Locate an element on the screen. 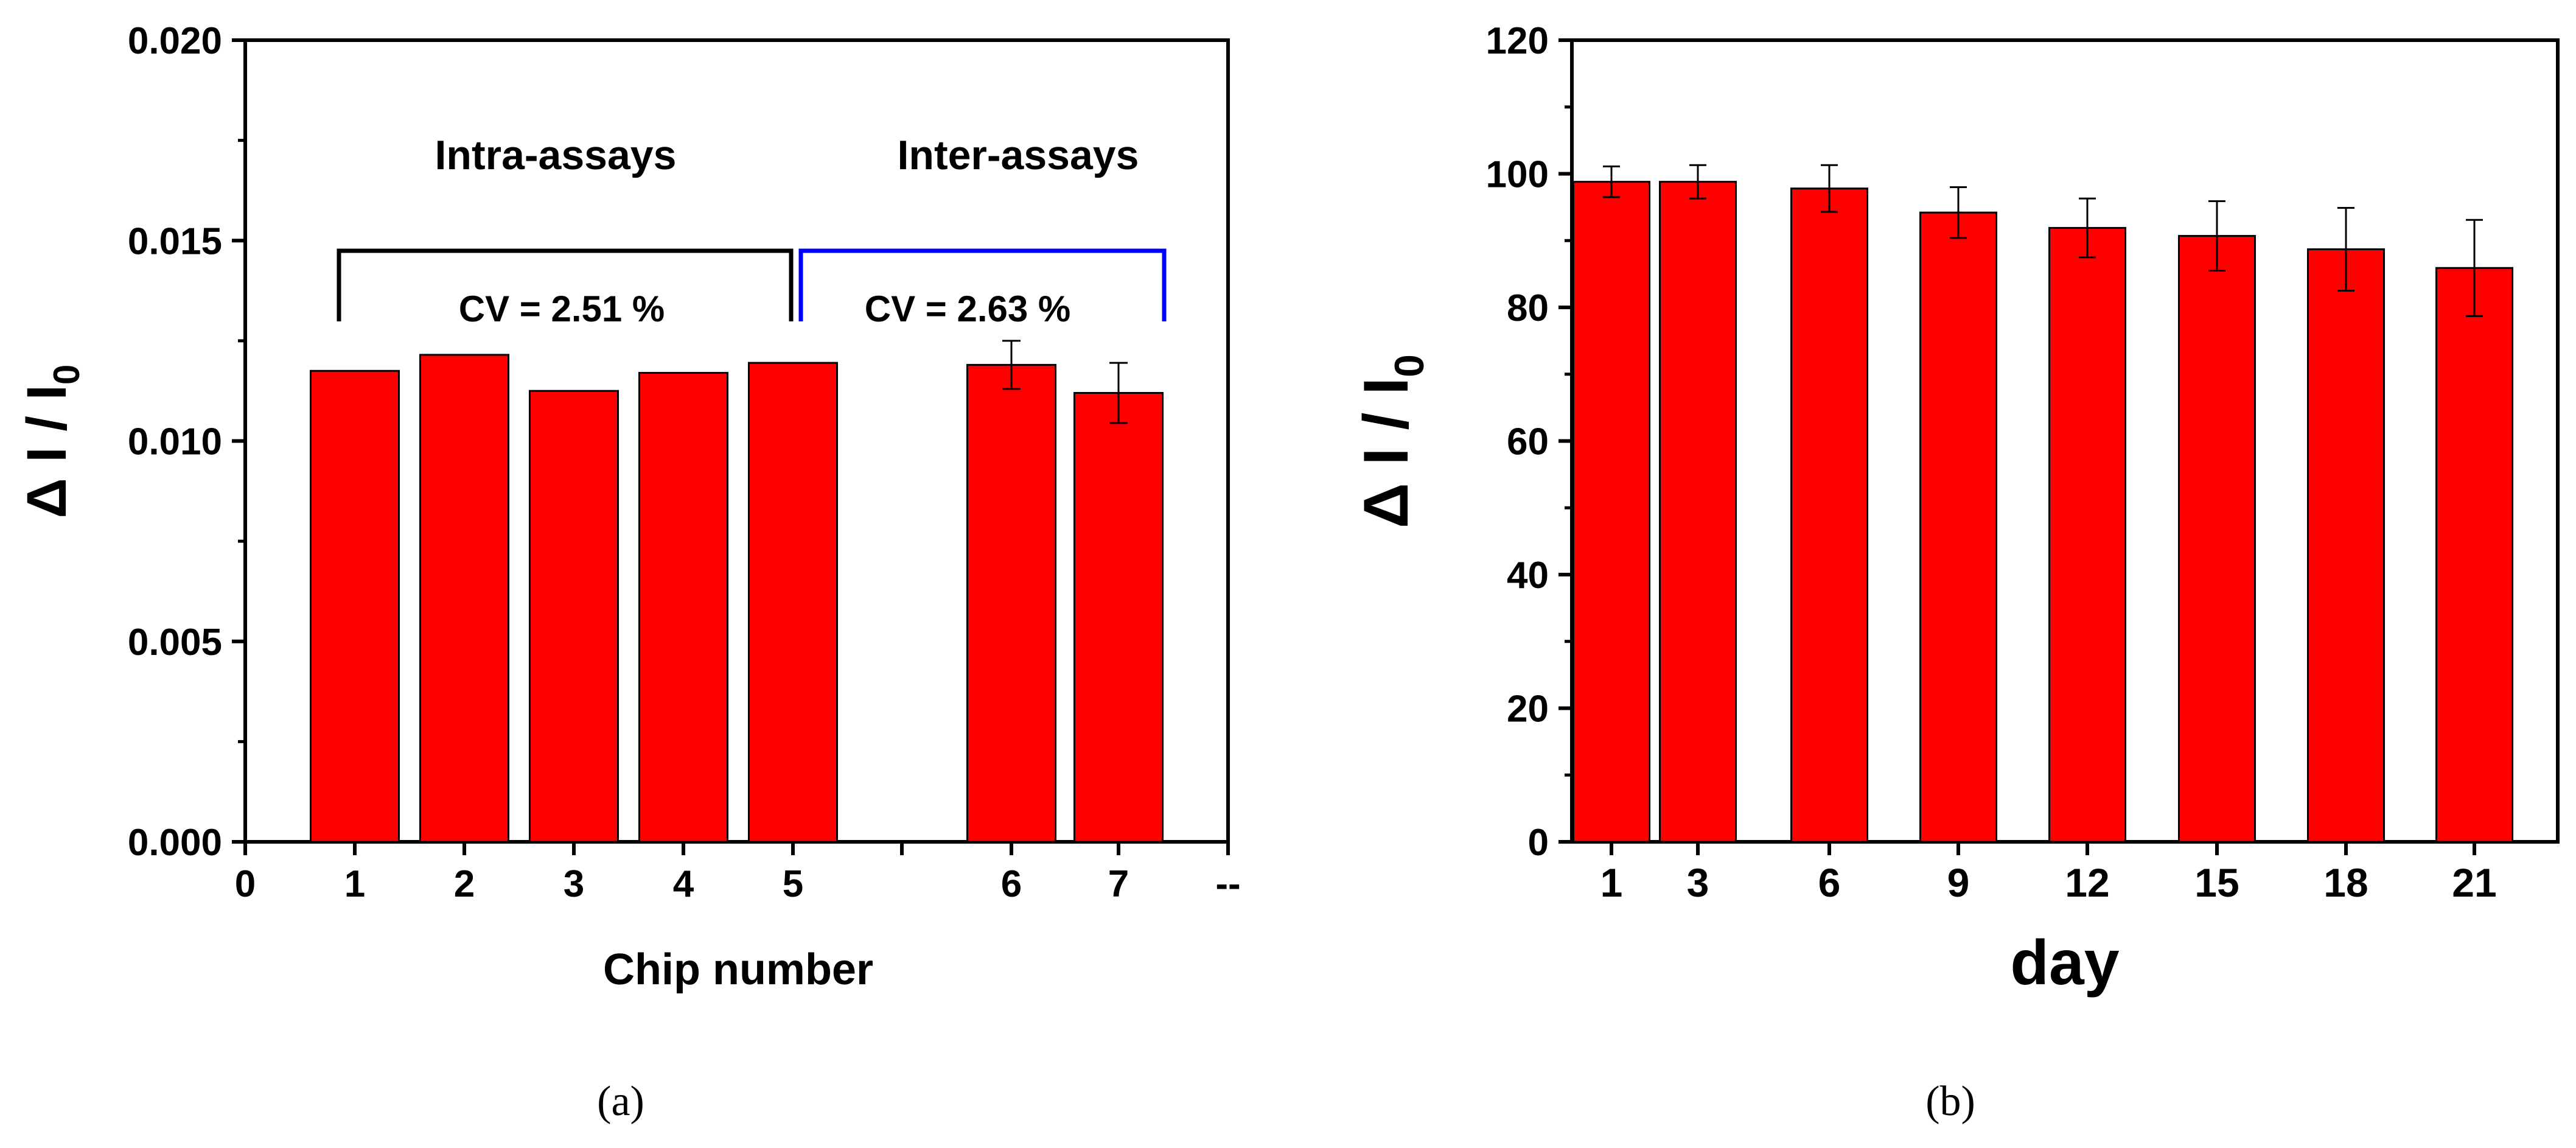 The image size is (2576, 1148). y-axis-title-a: Δ I / I0 is located at coordinates (51, 442).